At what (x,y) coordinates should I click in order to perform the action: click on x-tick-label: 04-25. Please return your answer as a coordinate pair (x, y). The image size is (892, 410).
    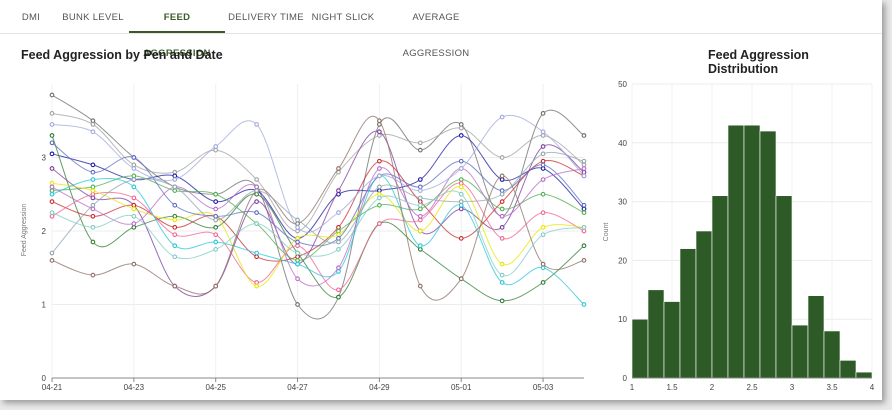
    Looking at the image, I should click on (215, 387).